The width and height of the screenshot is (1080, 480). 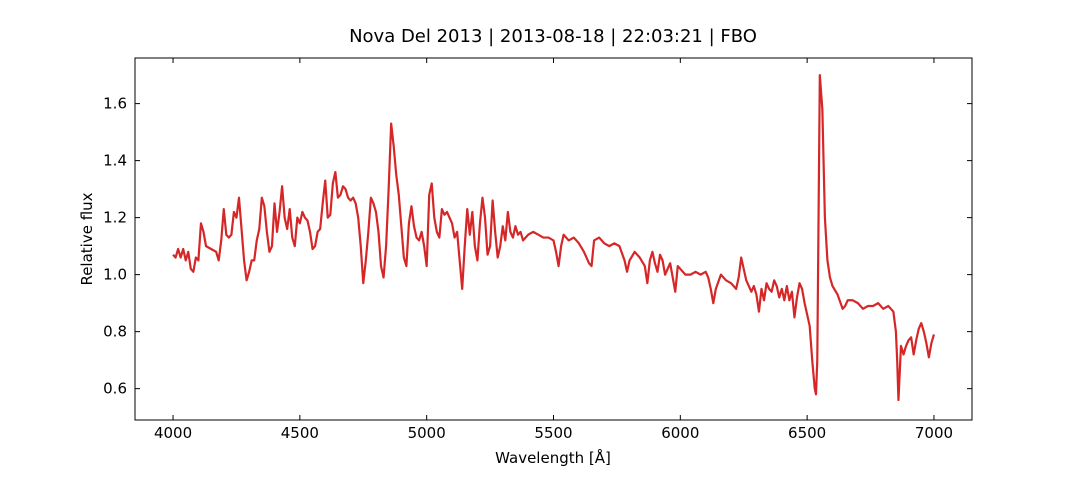 What do you see at coordinates (300, 433) in the screenshot?
I see `x-tick-label: 4500` at bounding box center [300, 433].